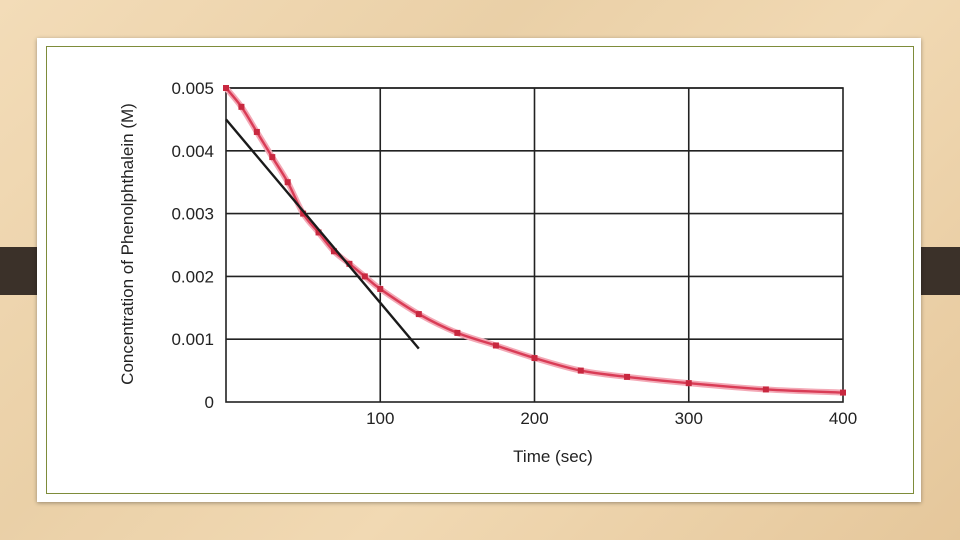 The image size is (960, 540). Describe the element at coordinates (192, 151) in the screenshot. I see `y-tick-label-4: 0.004` at that location.